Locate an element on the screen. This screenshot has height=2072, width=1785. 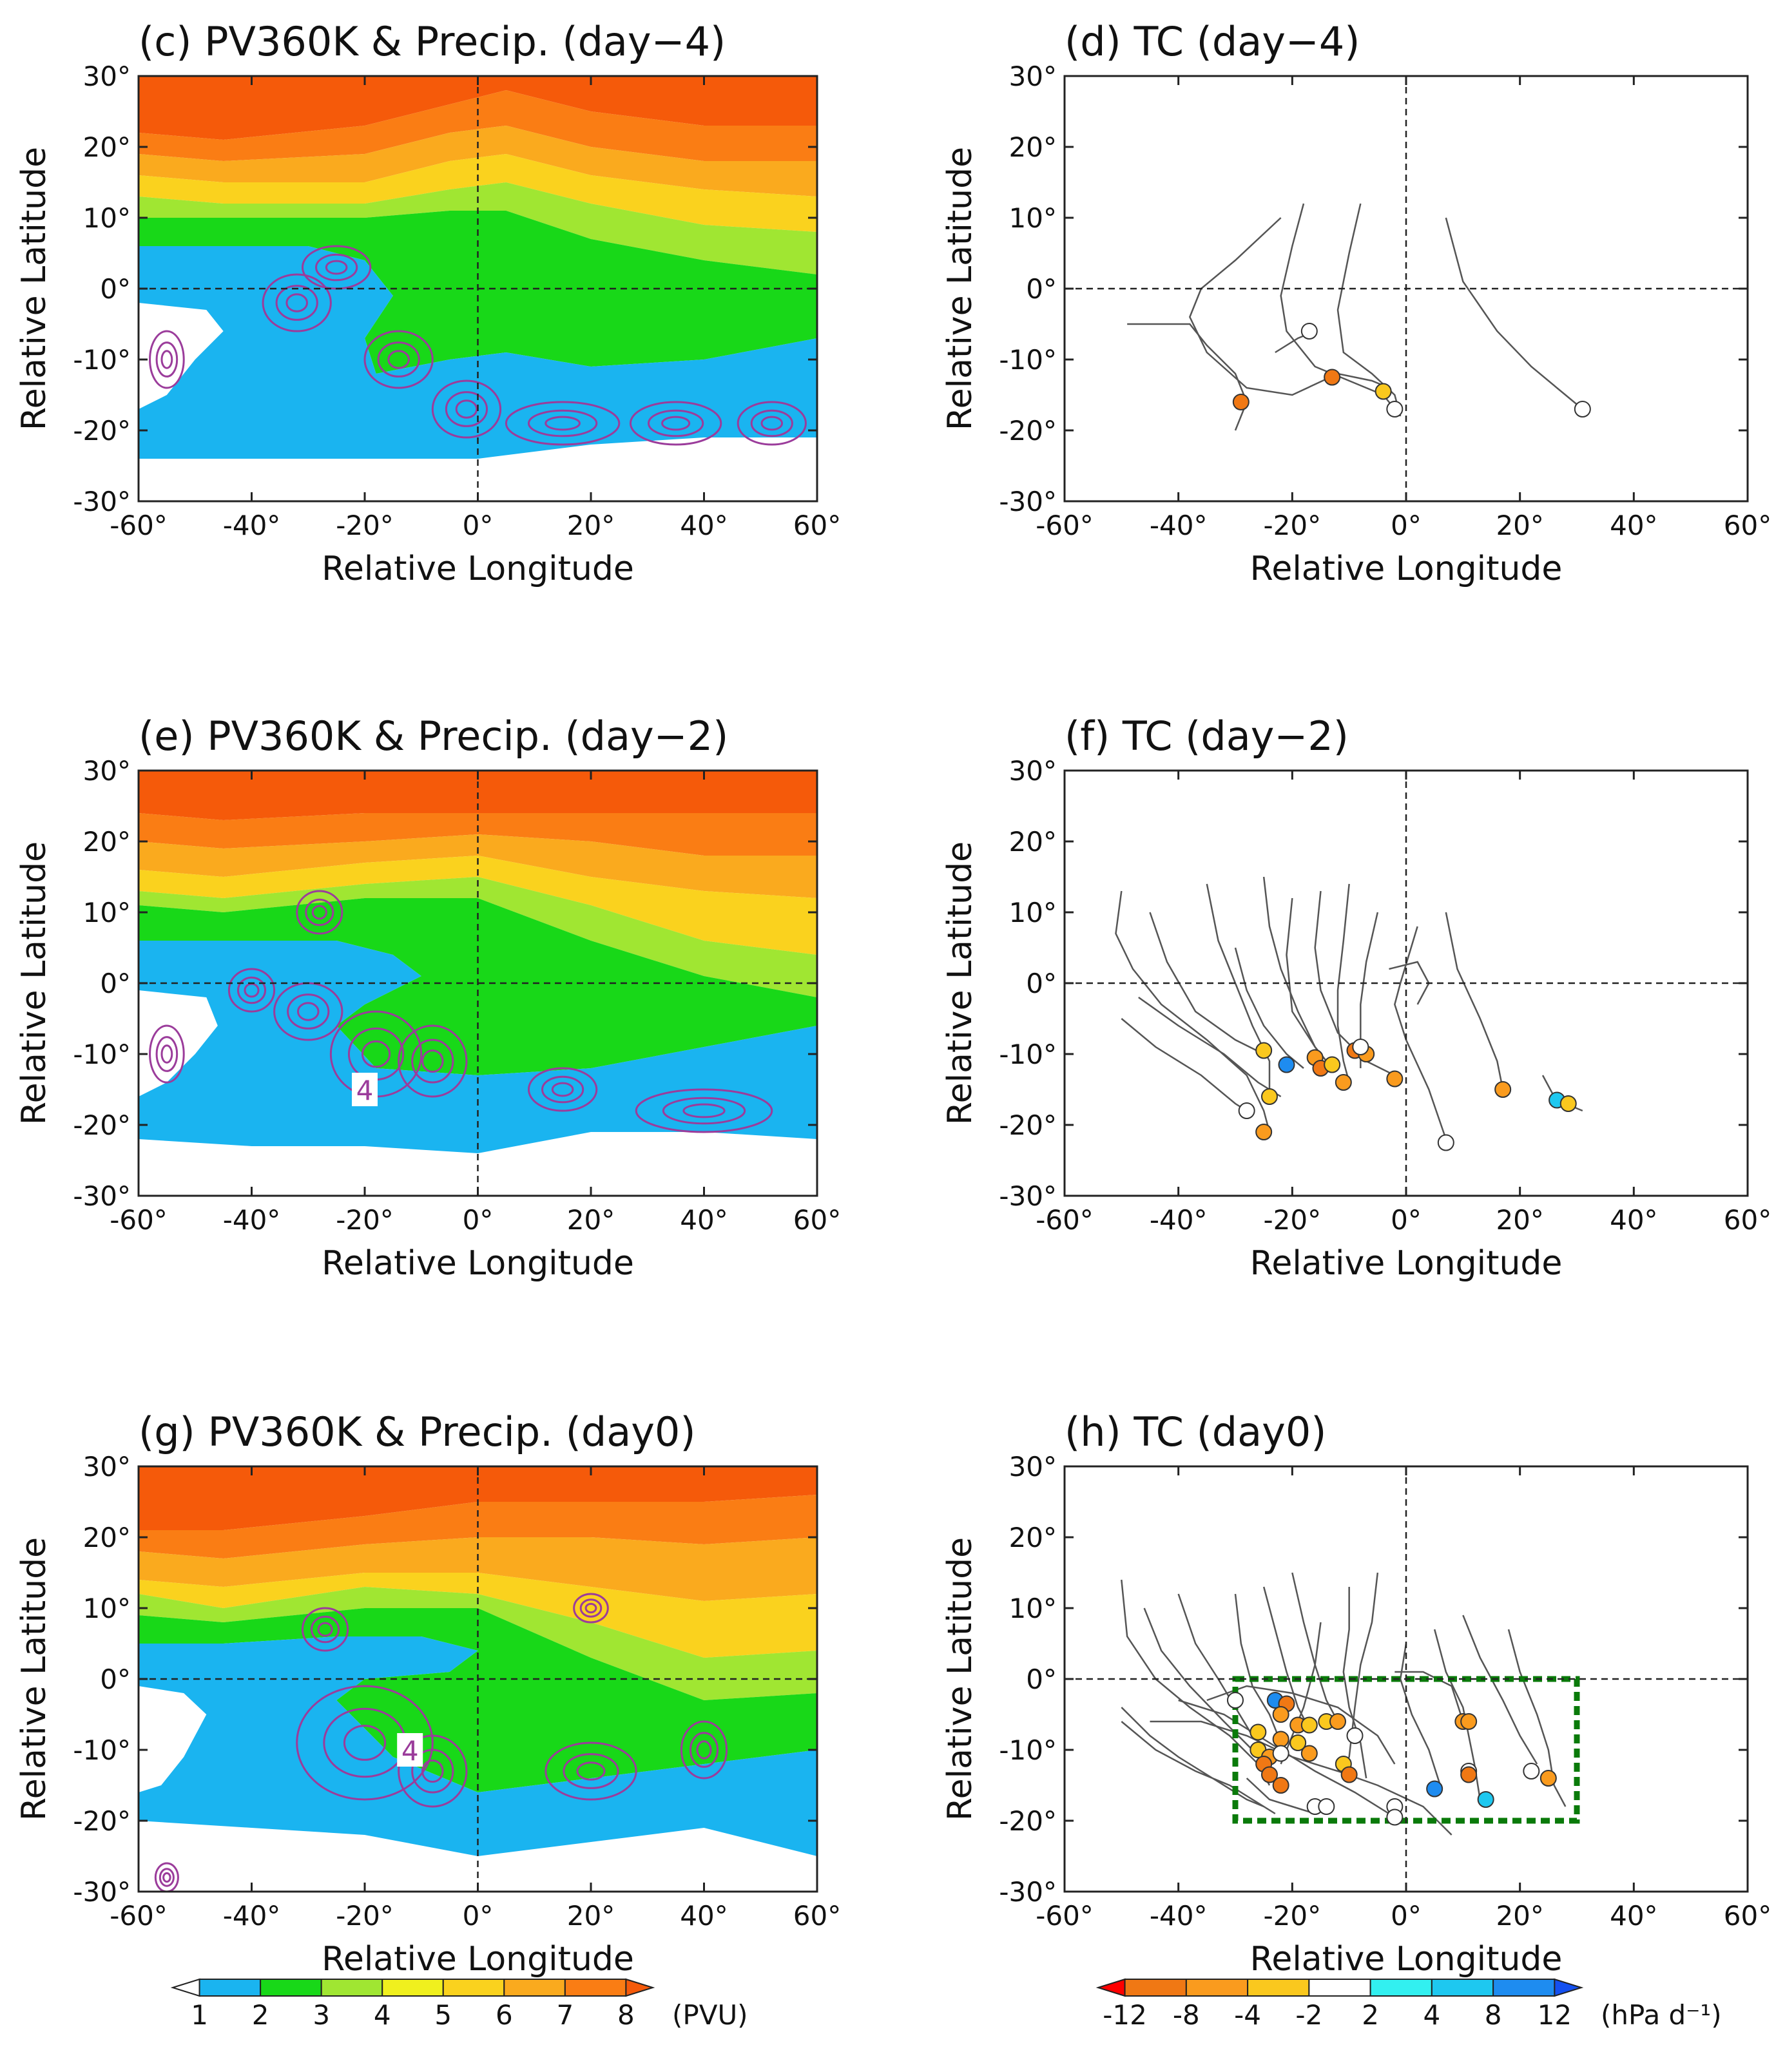
x-tick-label: 60° is located at coordinates (1748, 525).